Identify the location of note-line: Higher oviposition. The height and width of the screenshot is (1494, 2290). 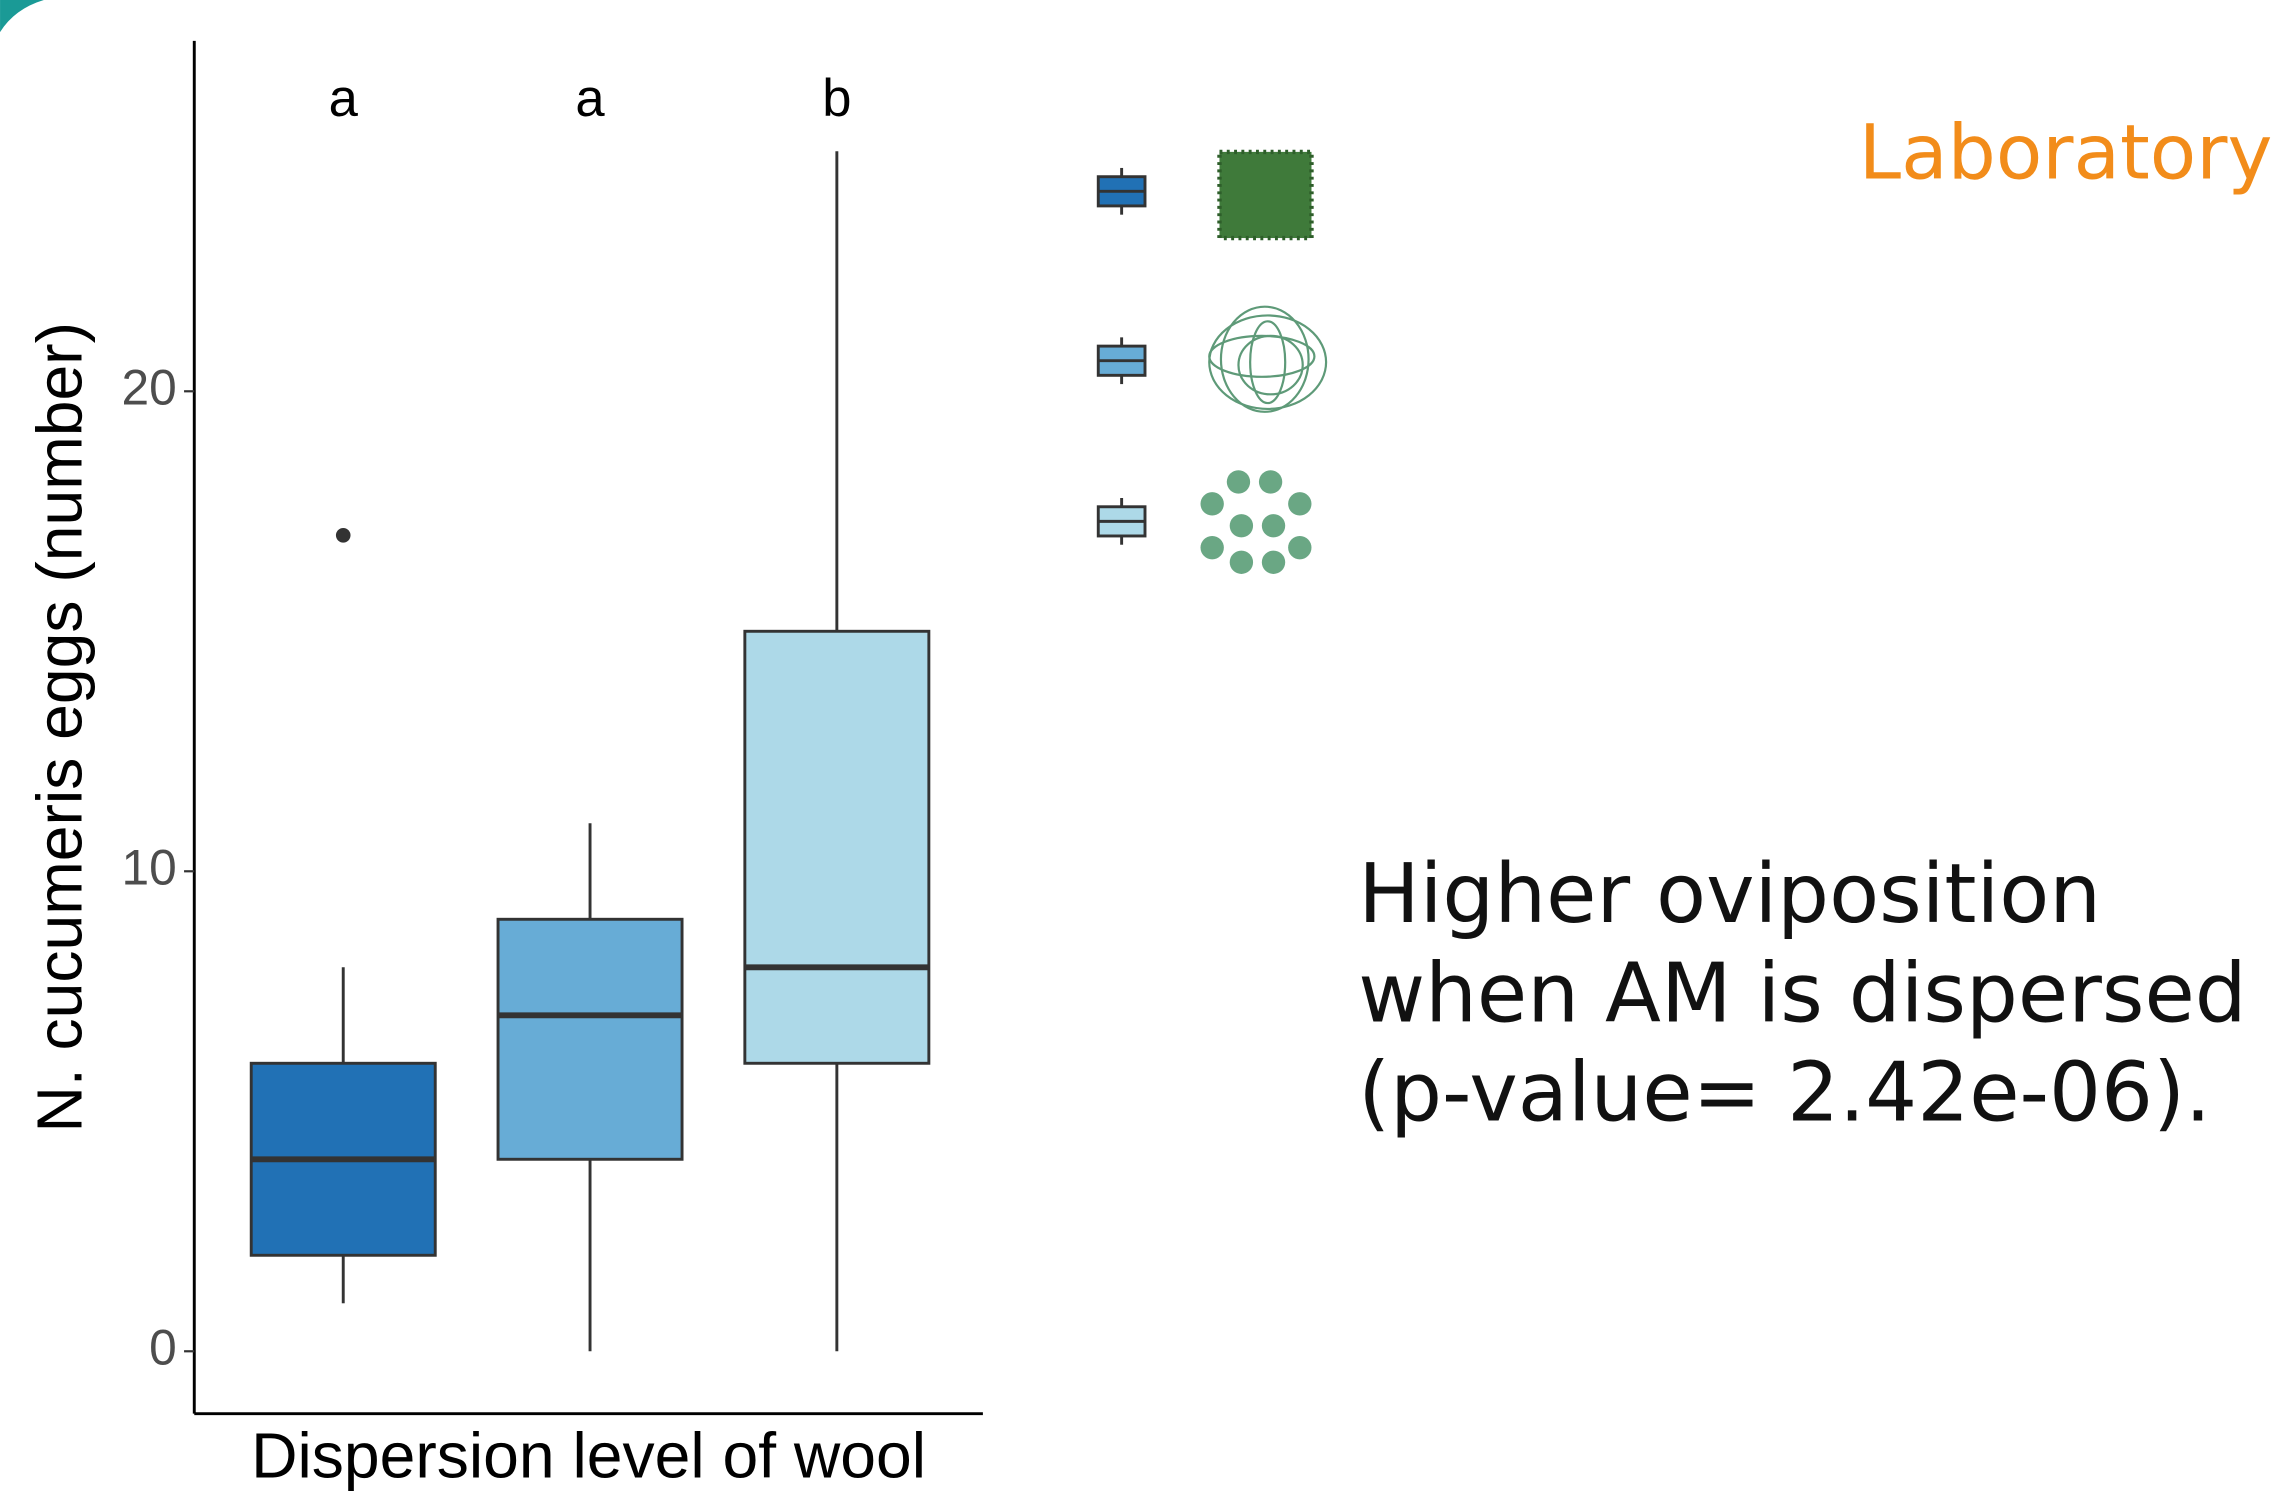
(1729, 894).